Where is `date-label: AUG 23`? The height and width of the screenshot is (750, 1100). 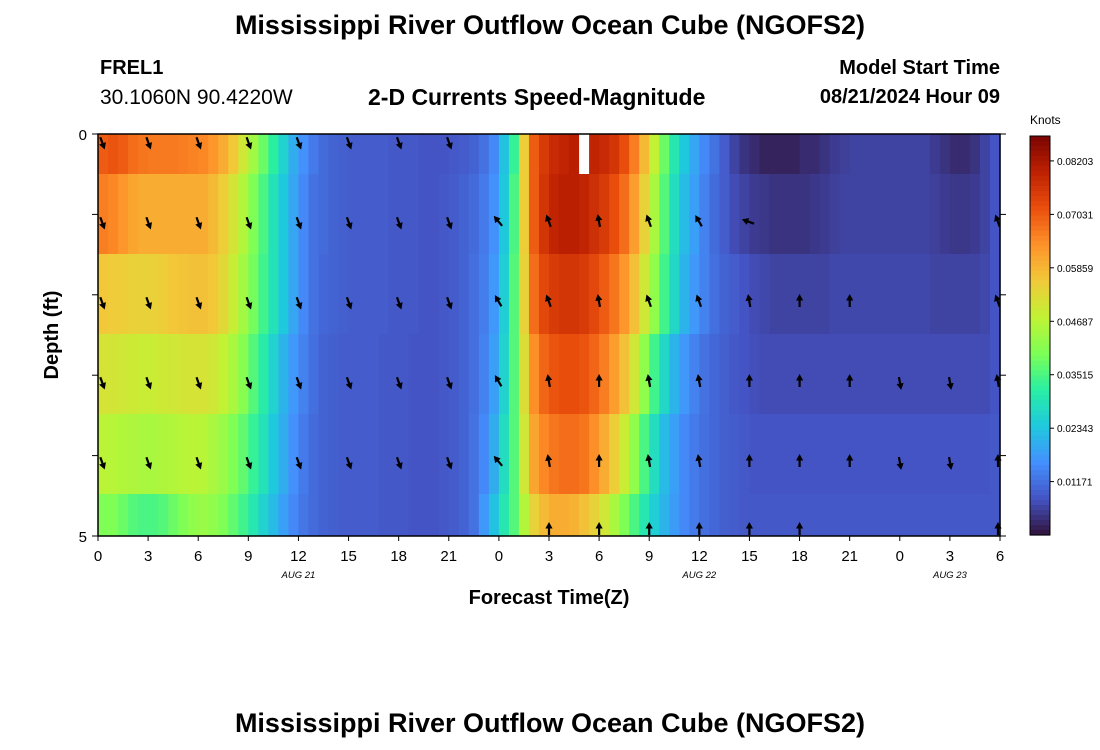
date-label: AUG 23 is located at coordinates (950, 575).